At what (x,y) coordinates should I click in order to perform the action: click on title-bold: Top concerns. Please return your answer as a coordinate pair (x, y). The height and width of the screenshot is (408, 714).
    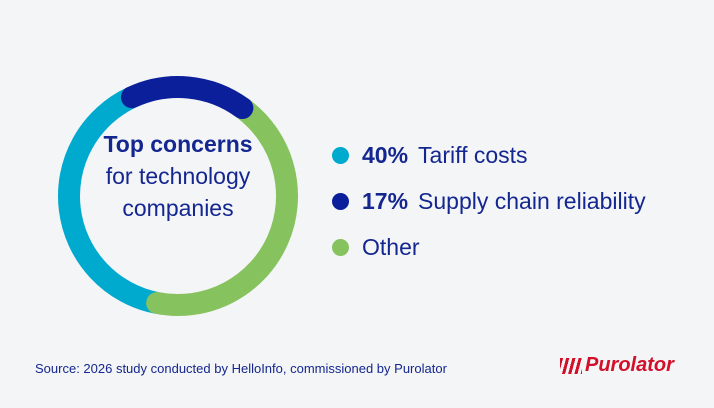
    Looking at the image, I should click on (178, 144).